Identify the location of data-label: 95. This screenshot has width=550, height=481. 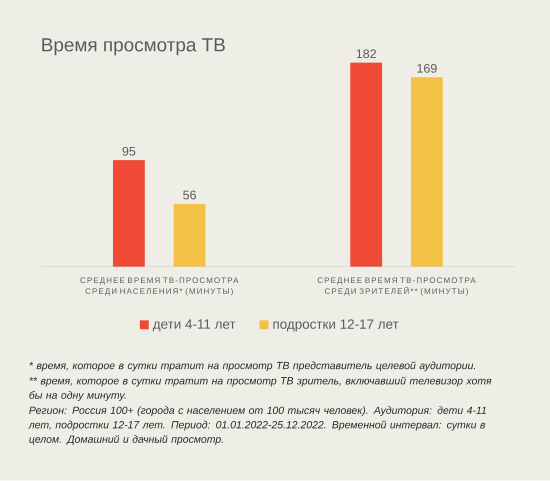
(129, 151).